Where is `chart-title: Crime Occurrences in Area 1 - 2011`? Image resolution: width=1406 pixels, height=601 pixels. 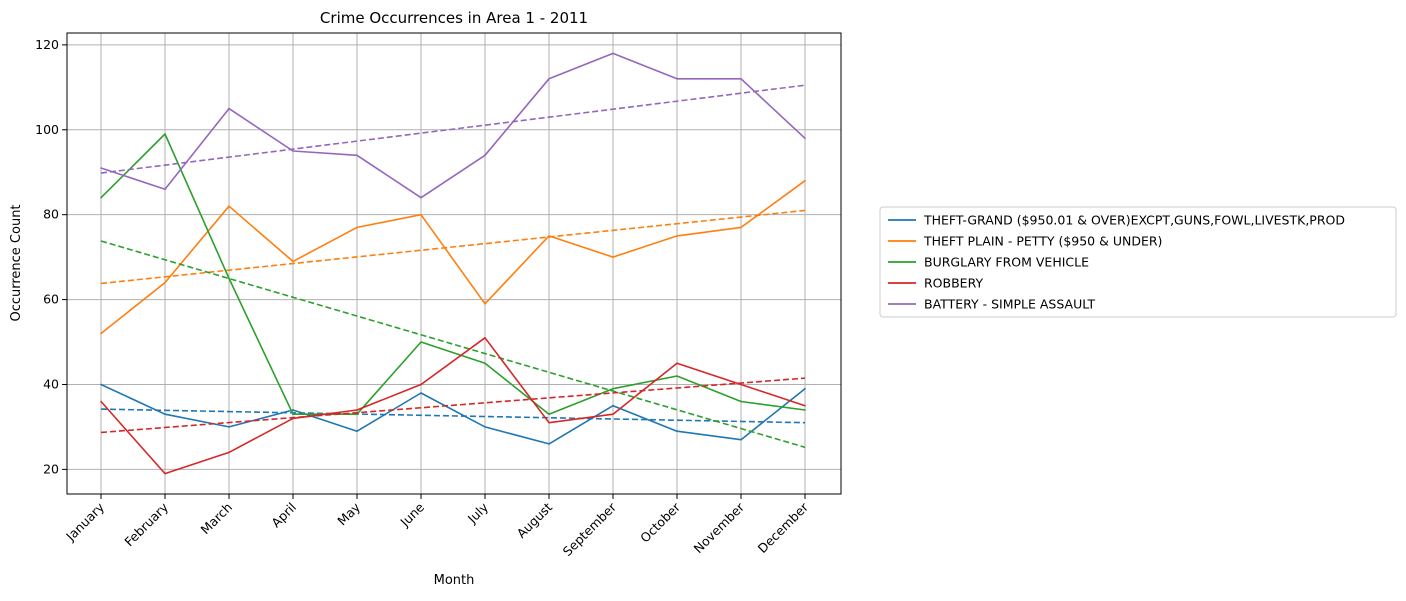
chart-title: Crime Occurrences in Area 1 - 2011 is located at coordinates (454, 18).